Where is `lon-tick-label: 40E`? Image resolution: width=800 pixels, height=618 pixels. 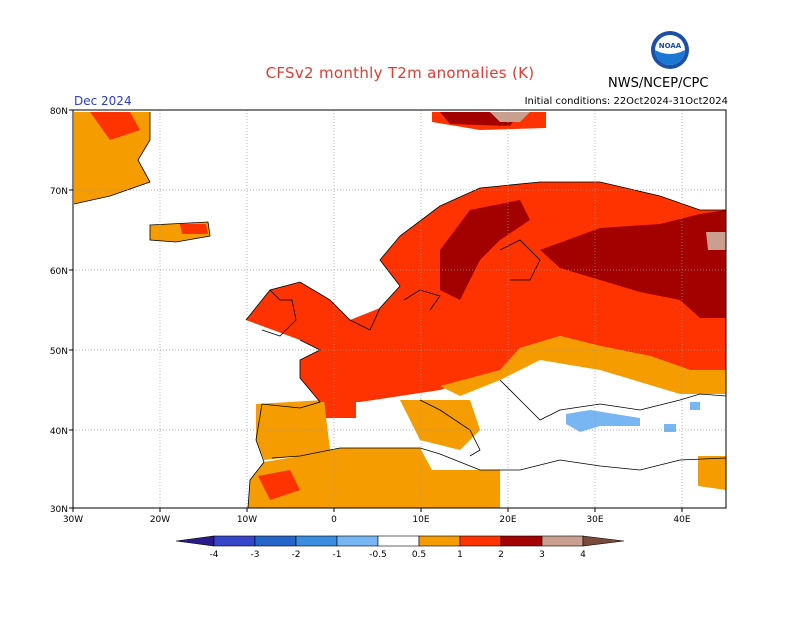 lon-tick-label: 40E is located at coordinates (681, 520).